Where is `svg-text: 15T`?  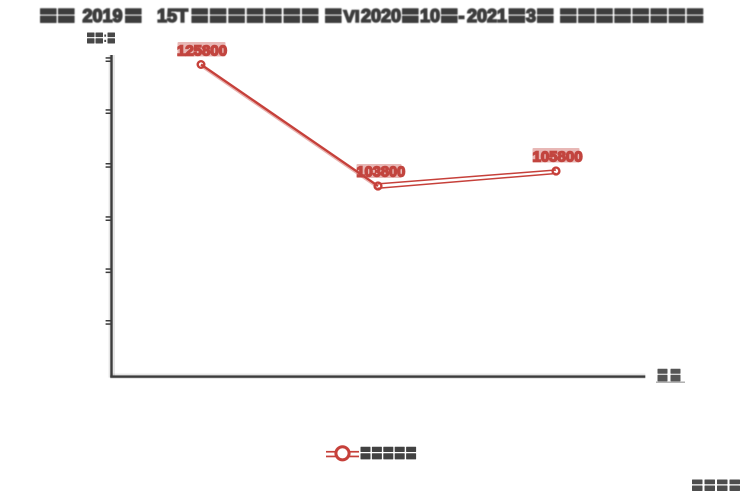 svg-text: 15T is located at coordinates (172, 16).